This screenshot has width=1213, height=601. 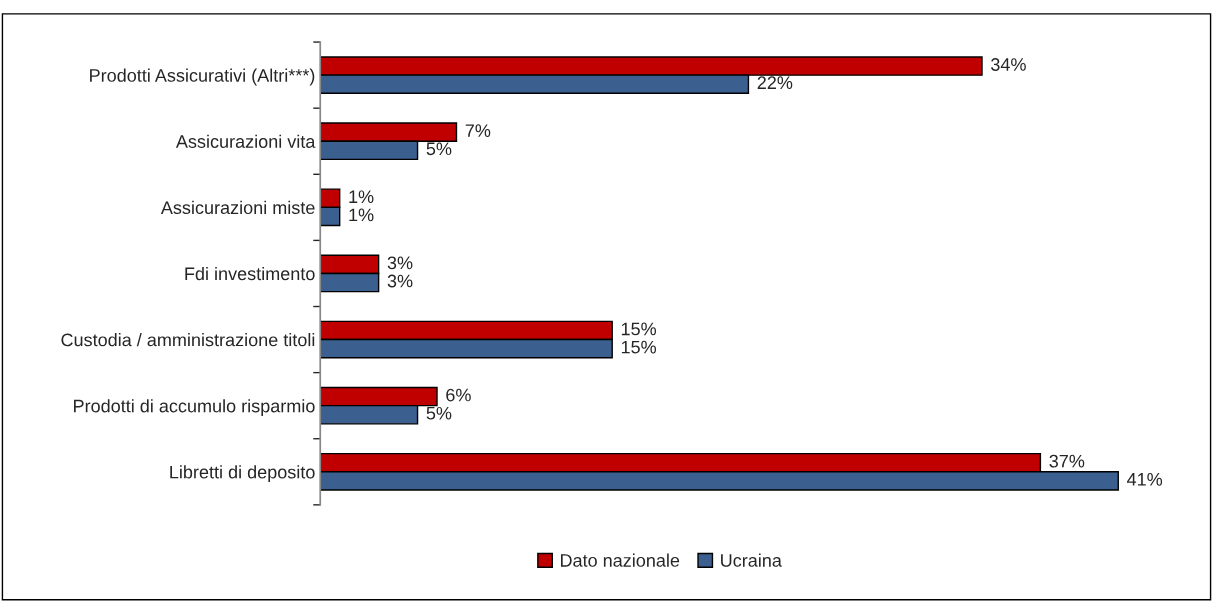 I want to click on data-label: 41%, so click(x=1145, y=479).